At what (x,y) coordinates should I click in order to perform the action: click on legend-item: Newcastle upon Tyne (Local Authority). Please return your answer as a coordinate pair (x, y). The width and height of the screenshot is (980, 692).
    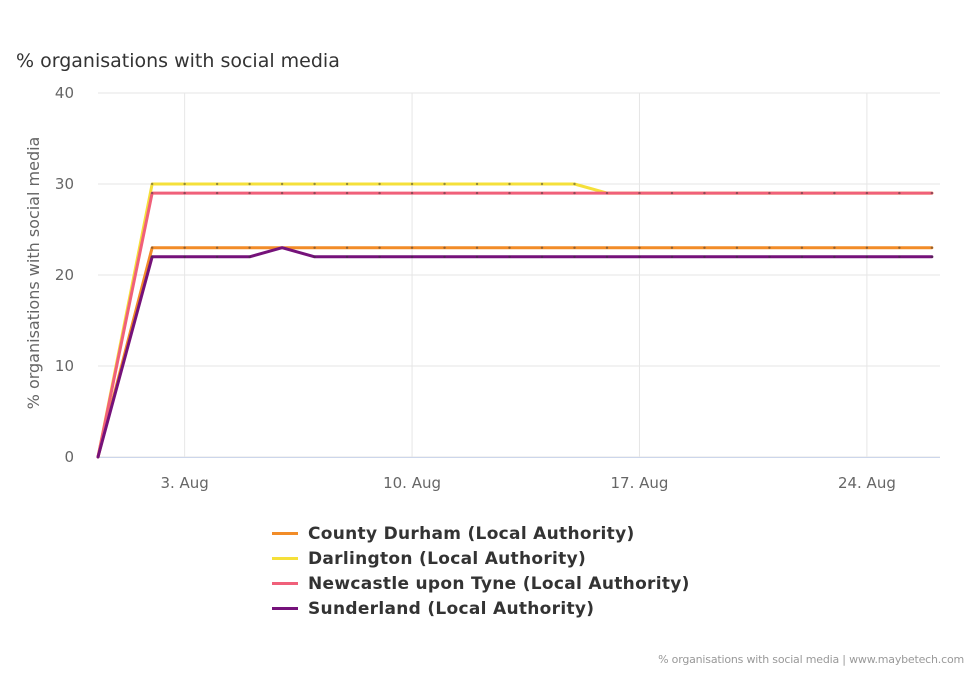
    Looking at the image, I should click on (481, 583).